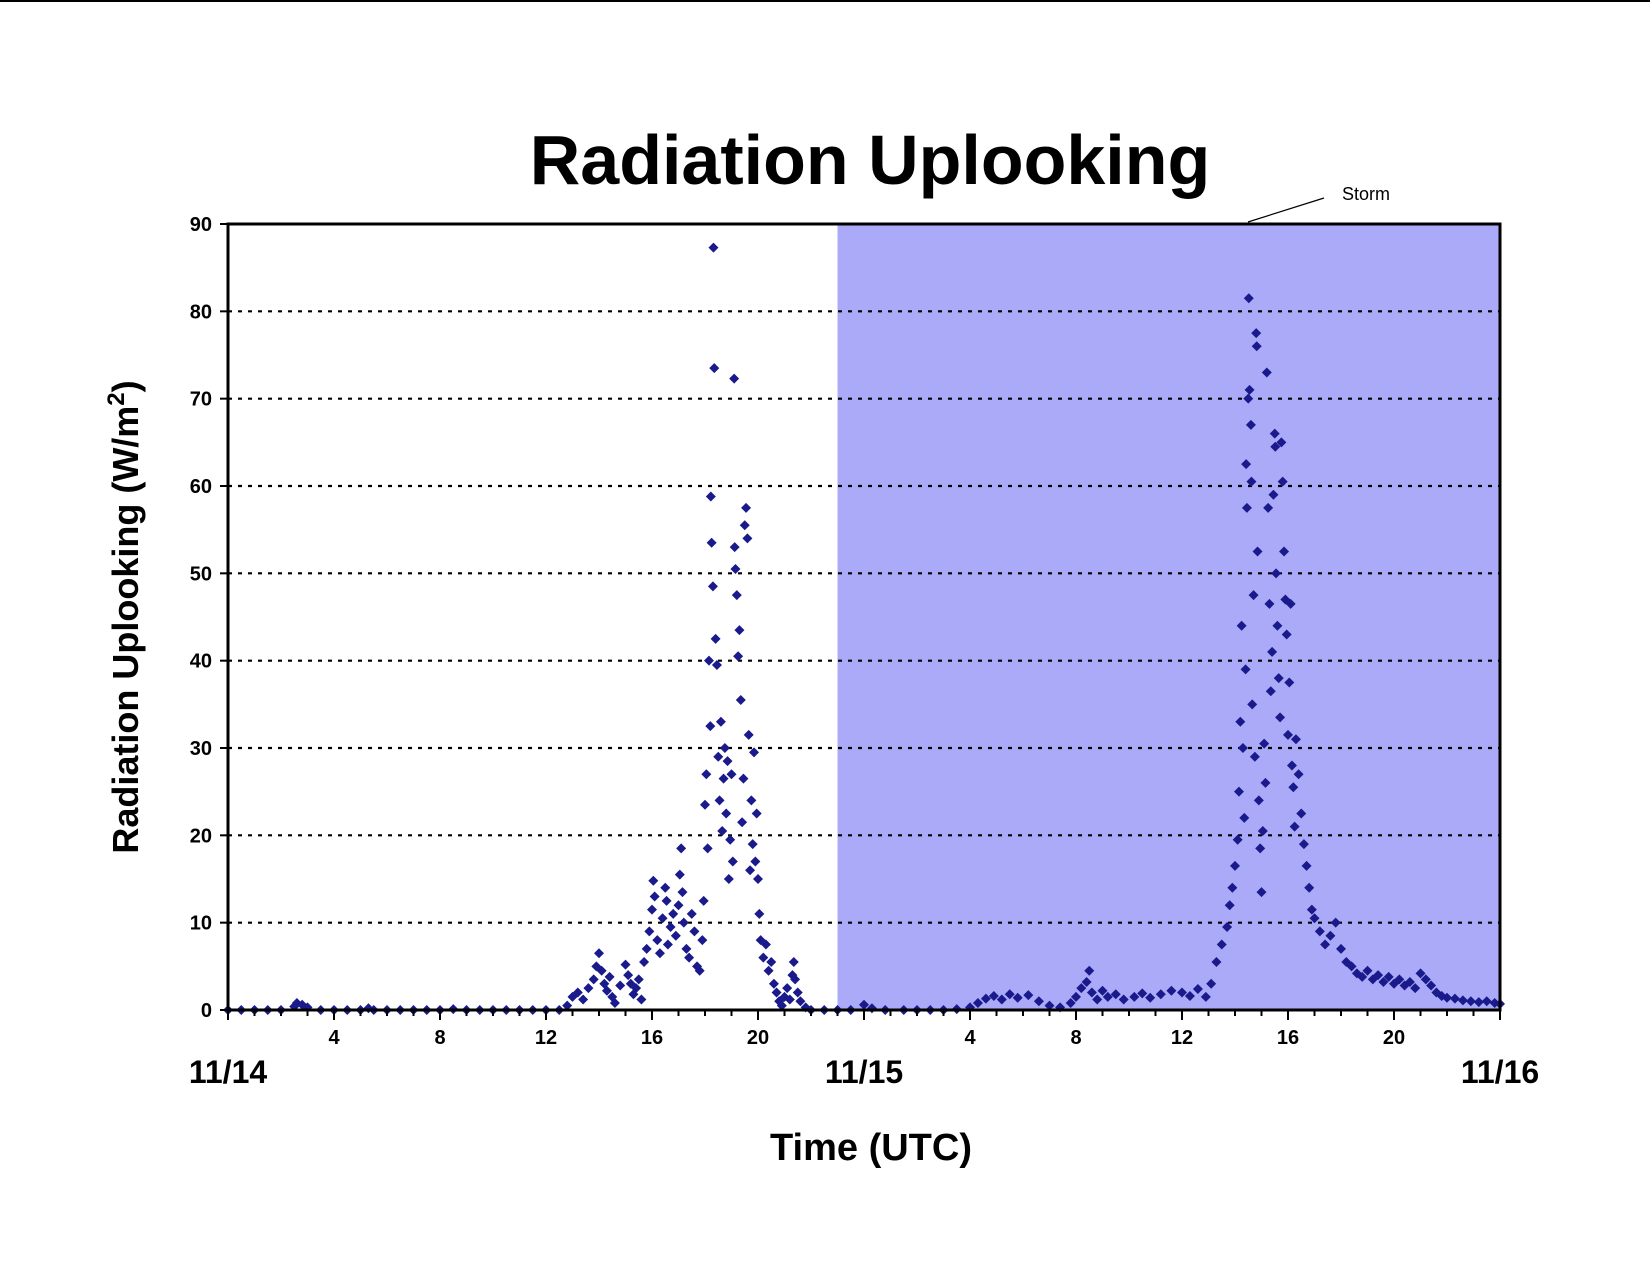 This screenshot has height=1275, width=1650. I want to click on y-axis: 0 10 20 30 40 50 60 70 80 90, so click(209, 618).